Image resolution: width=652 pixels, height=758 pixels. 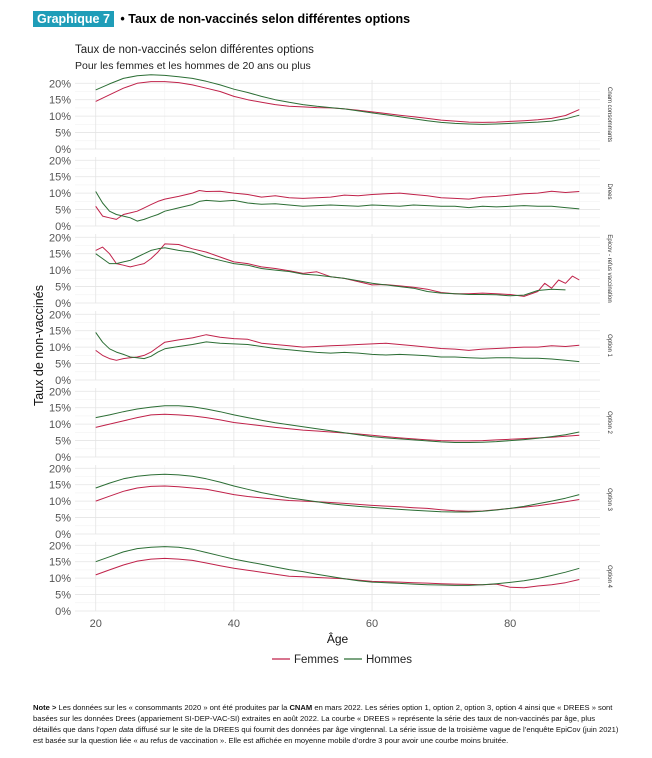 I want to click on note-italic-1: open data, so click(x=116, y=729).